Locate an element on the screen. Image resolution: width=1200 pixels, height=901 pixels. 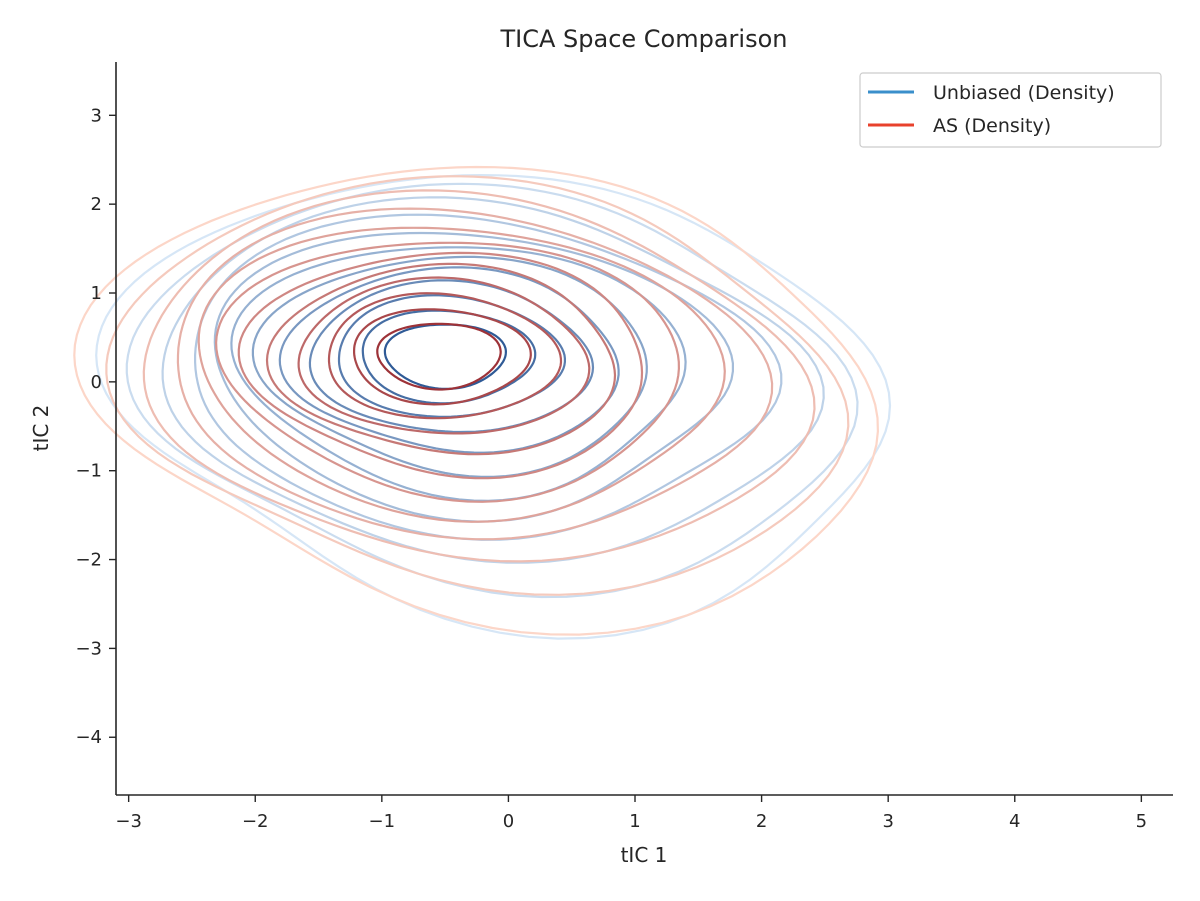
y-tick-label: −2 is located at coordinates (88, 560).